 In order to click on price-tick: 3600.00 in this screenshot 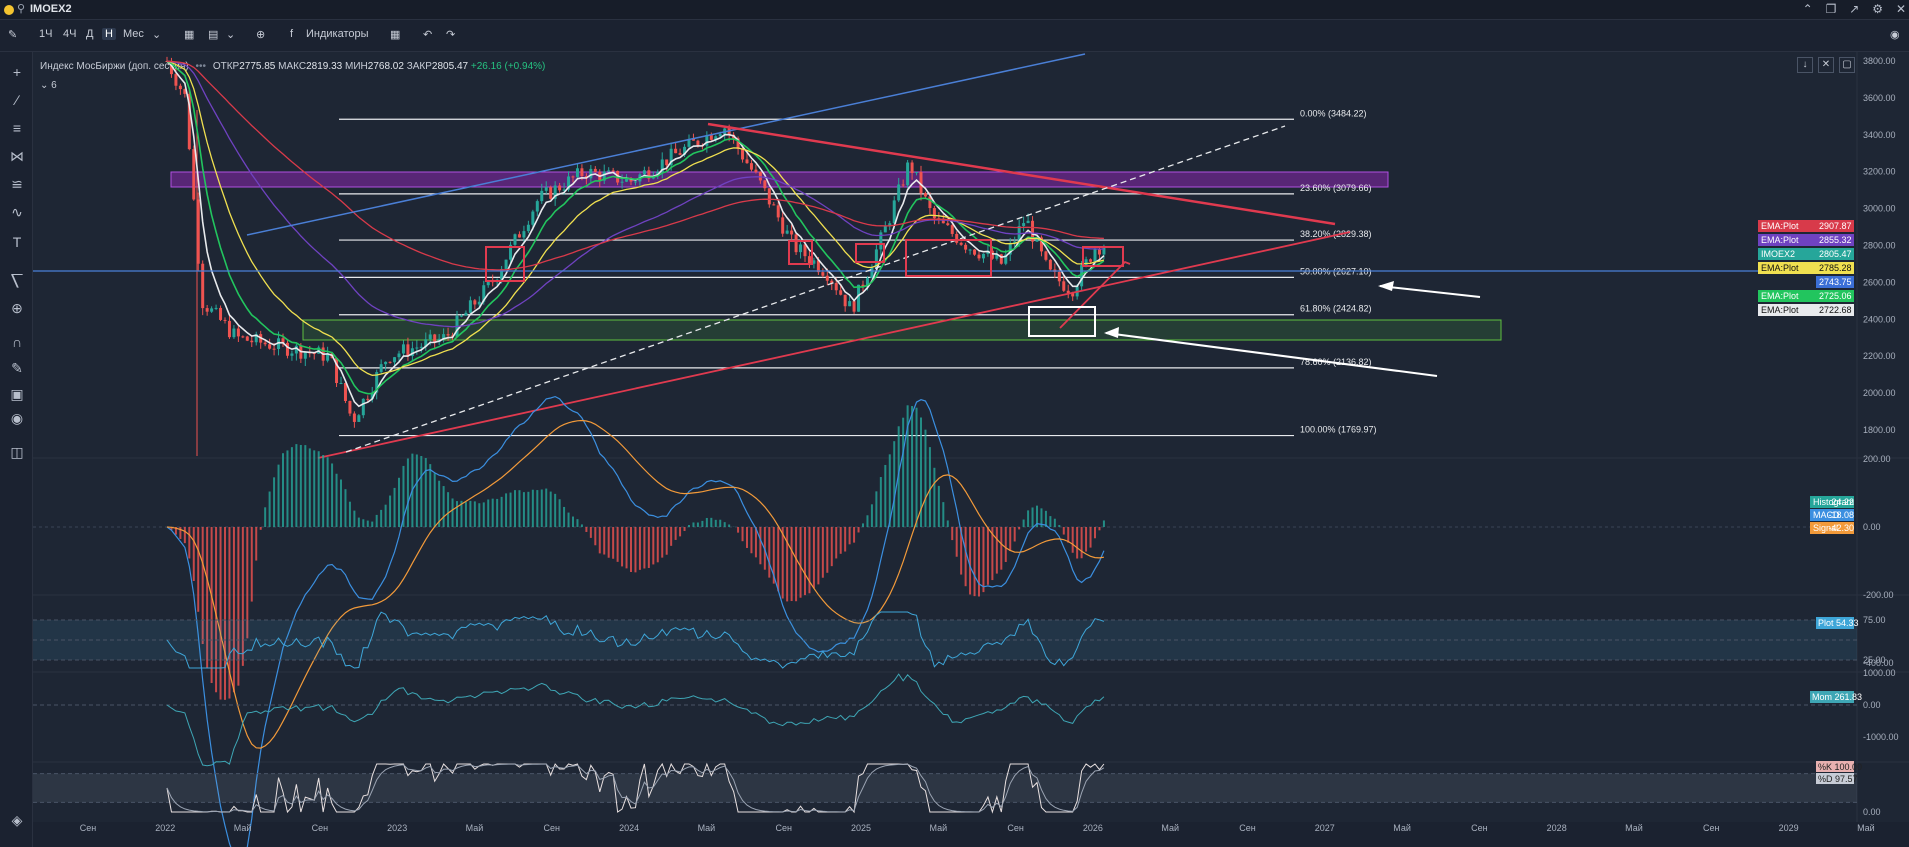, I will do `click(1879, 98)`.